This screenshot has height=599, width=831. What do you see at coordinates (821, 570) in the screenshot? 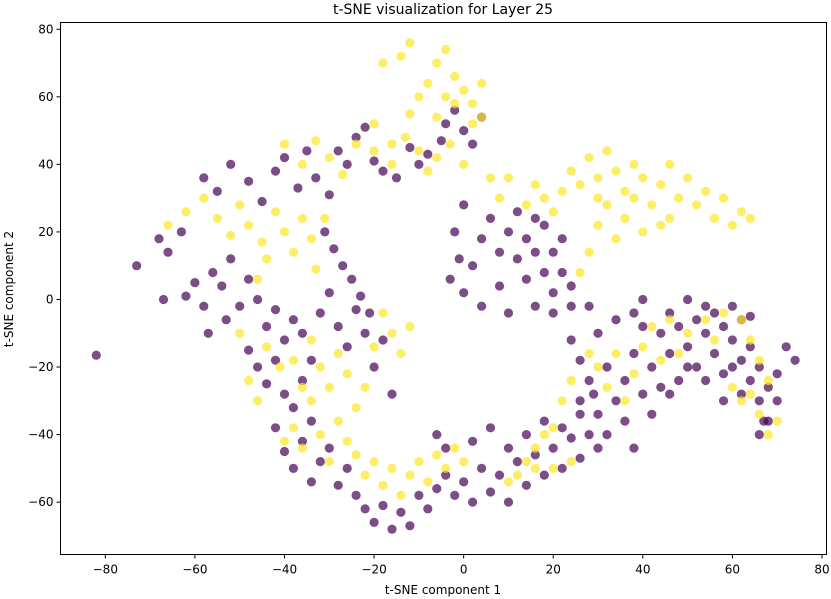
I see `x-tick-label: 80` at bounding box center [821, 570].